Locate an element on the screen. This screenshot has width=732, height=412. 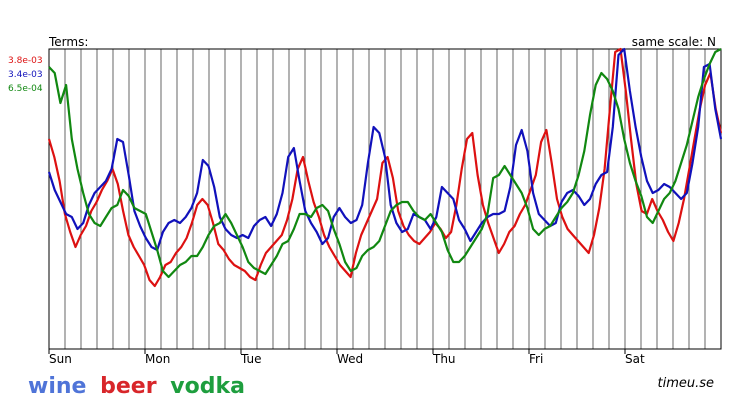
x-label-sat: Sat is located at coordinates (635, 359).